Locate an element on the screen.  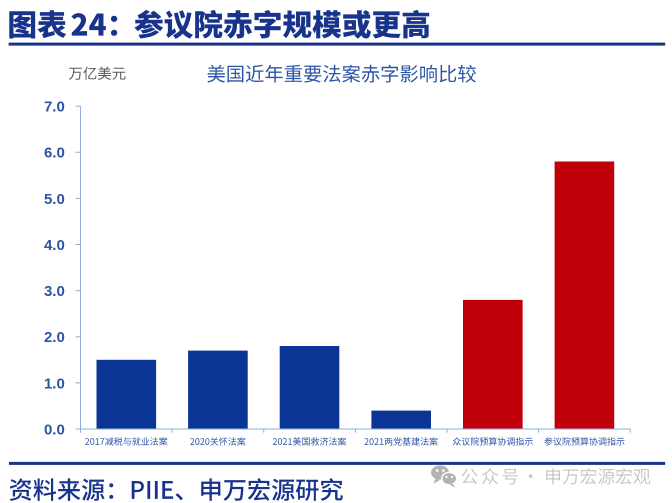
svg-text: 5.0 is located at coordinates (54, 199).